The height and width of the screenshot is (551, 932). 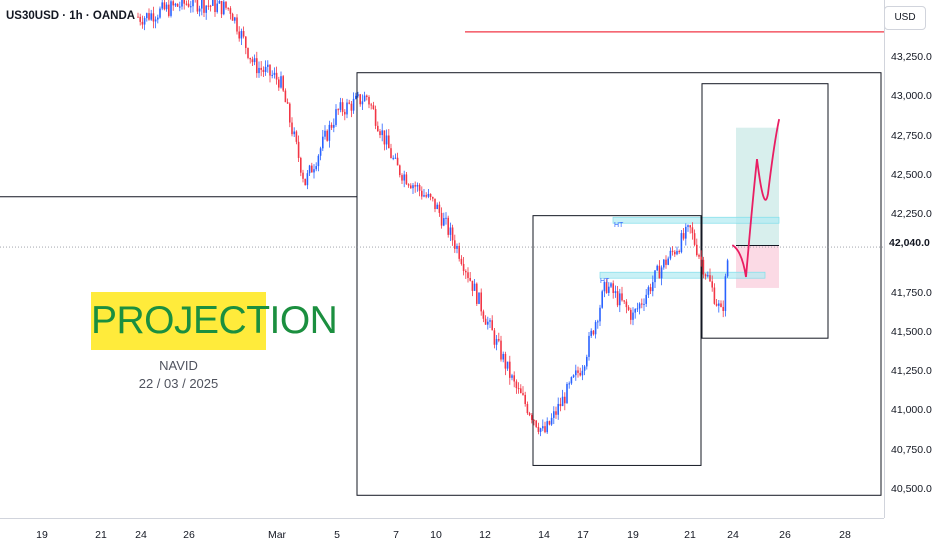 What do you see at coordinates (911, 449) in the screenshot?
I see `price-tick-label: 40,750.0` at bounding box center [911, 449].